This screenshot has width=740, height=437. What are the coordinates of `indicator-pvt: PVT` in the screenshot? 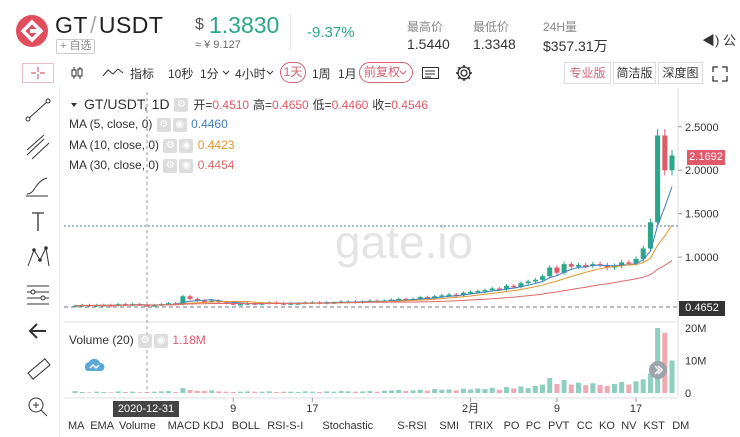 It's located at (559, 426).